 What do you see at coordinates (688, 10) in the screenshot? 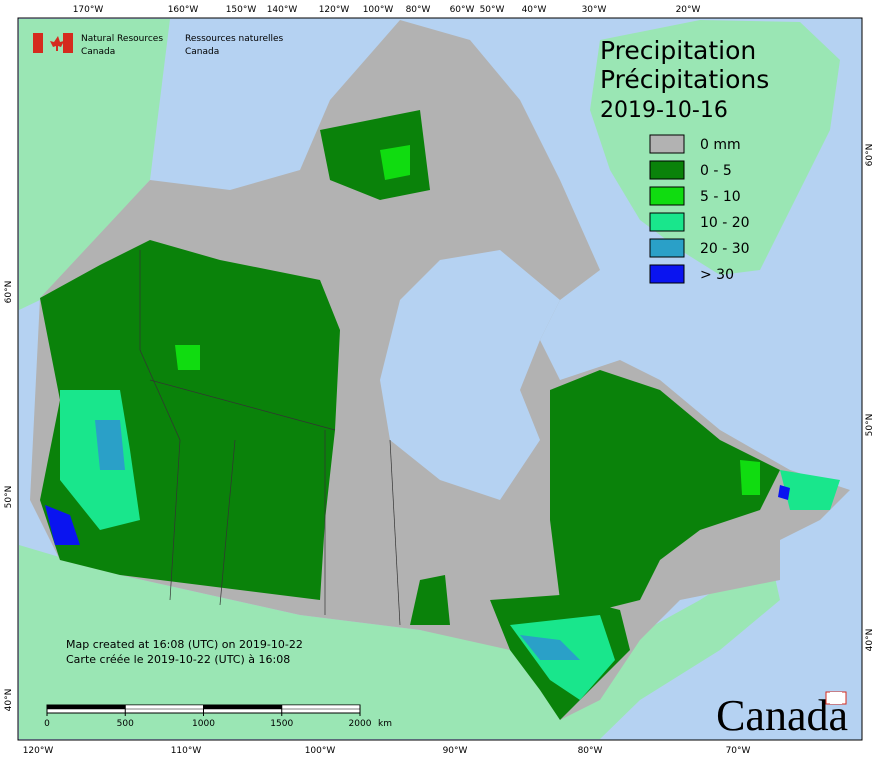
I see `lon-label: 20°W` at bounding box center [688, 10].